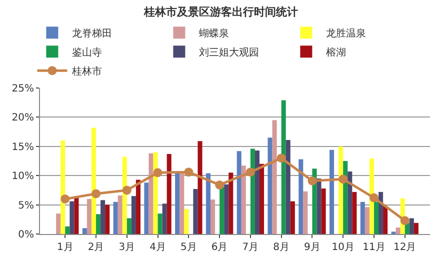 This screenshot has width=442, height=265. What do you see at coordinates (250, 247) in the screenshot?
I see `x-tick-label: 7月` at bounding box center [250, 247].